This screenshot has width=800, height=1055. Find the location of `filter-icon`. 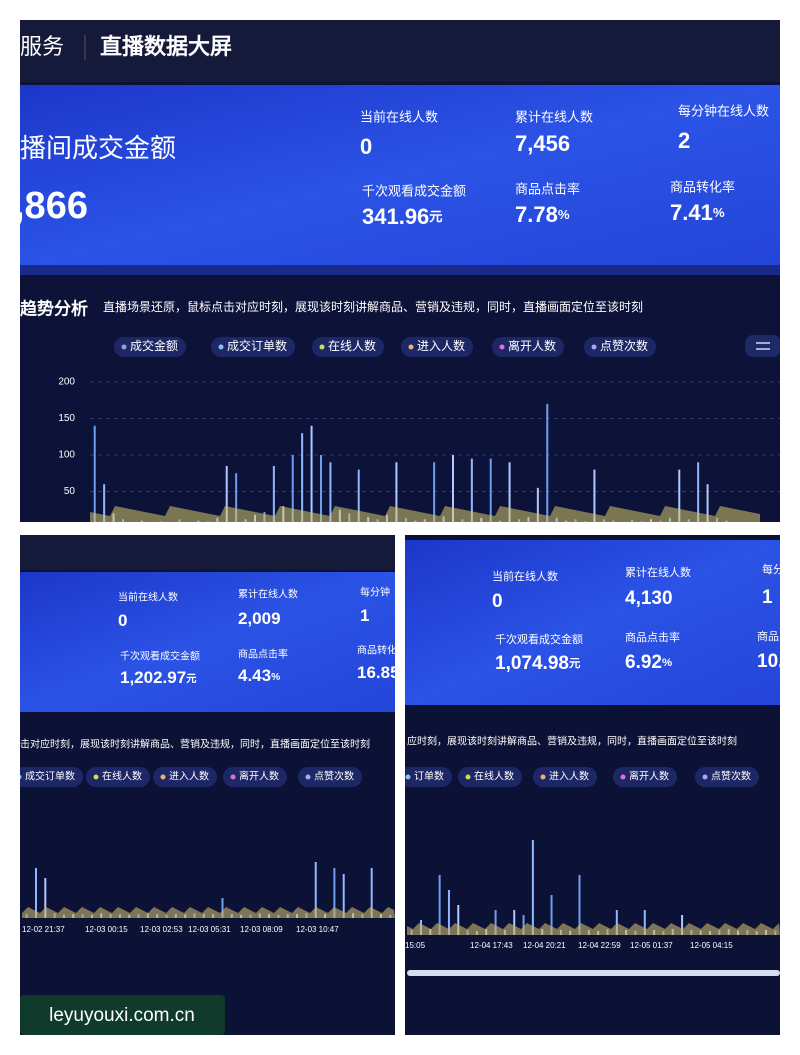

filter-icon is located at coordinates (763, 346).